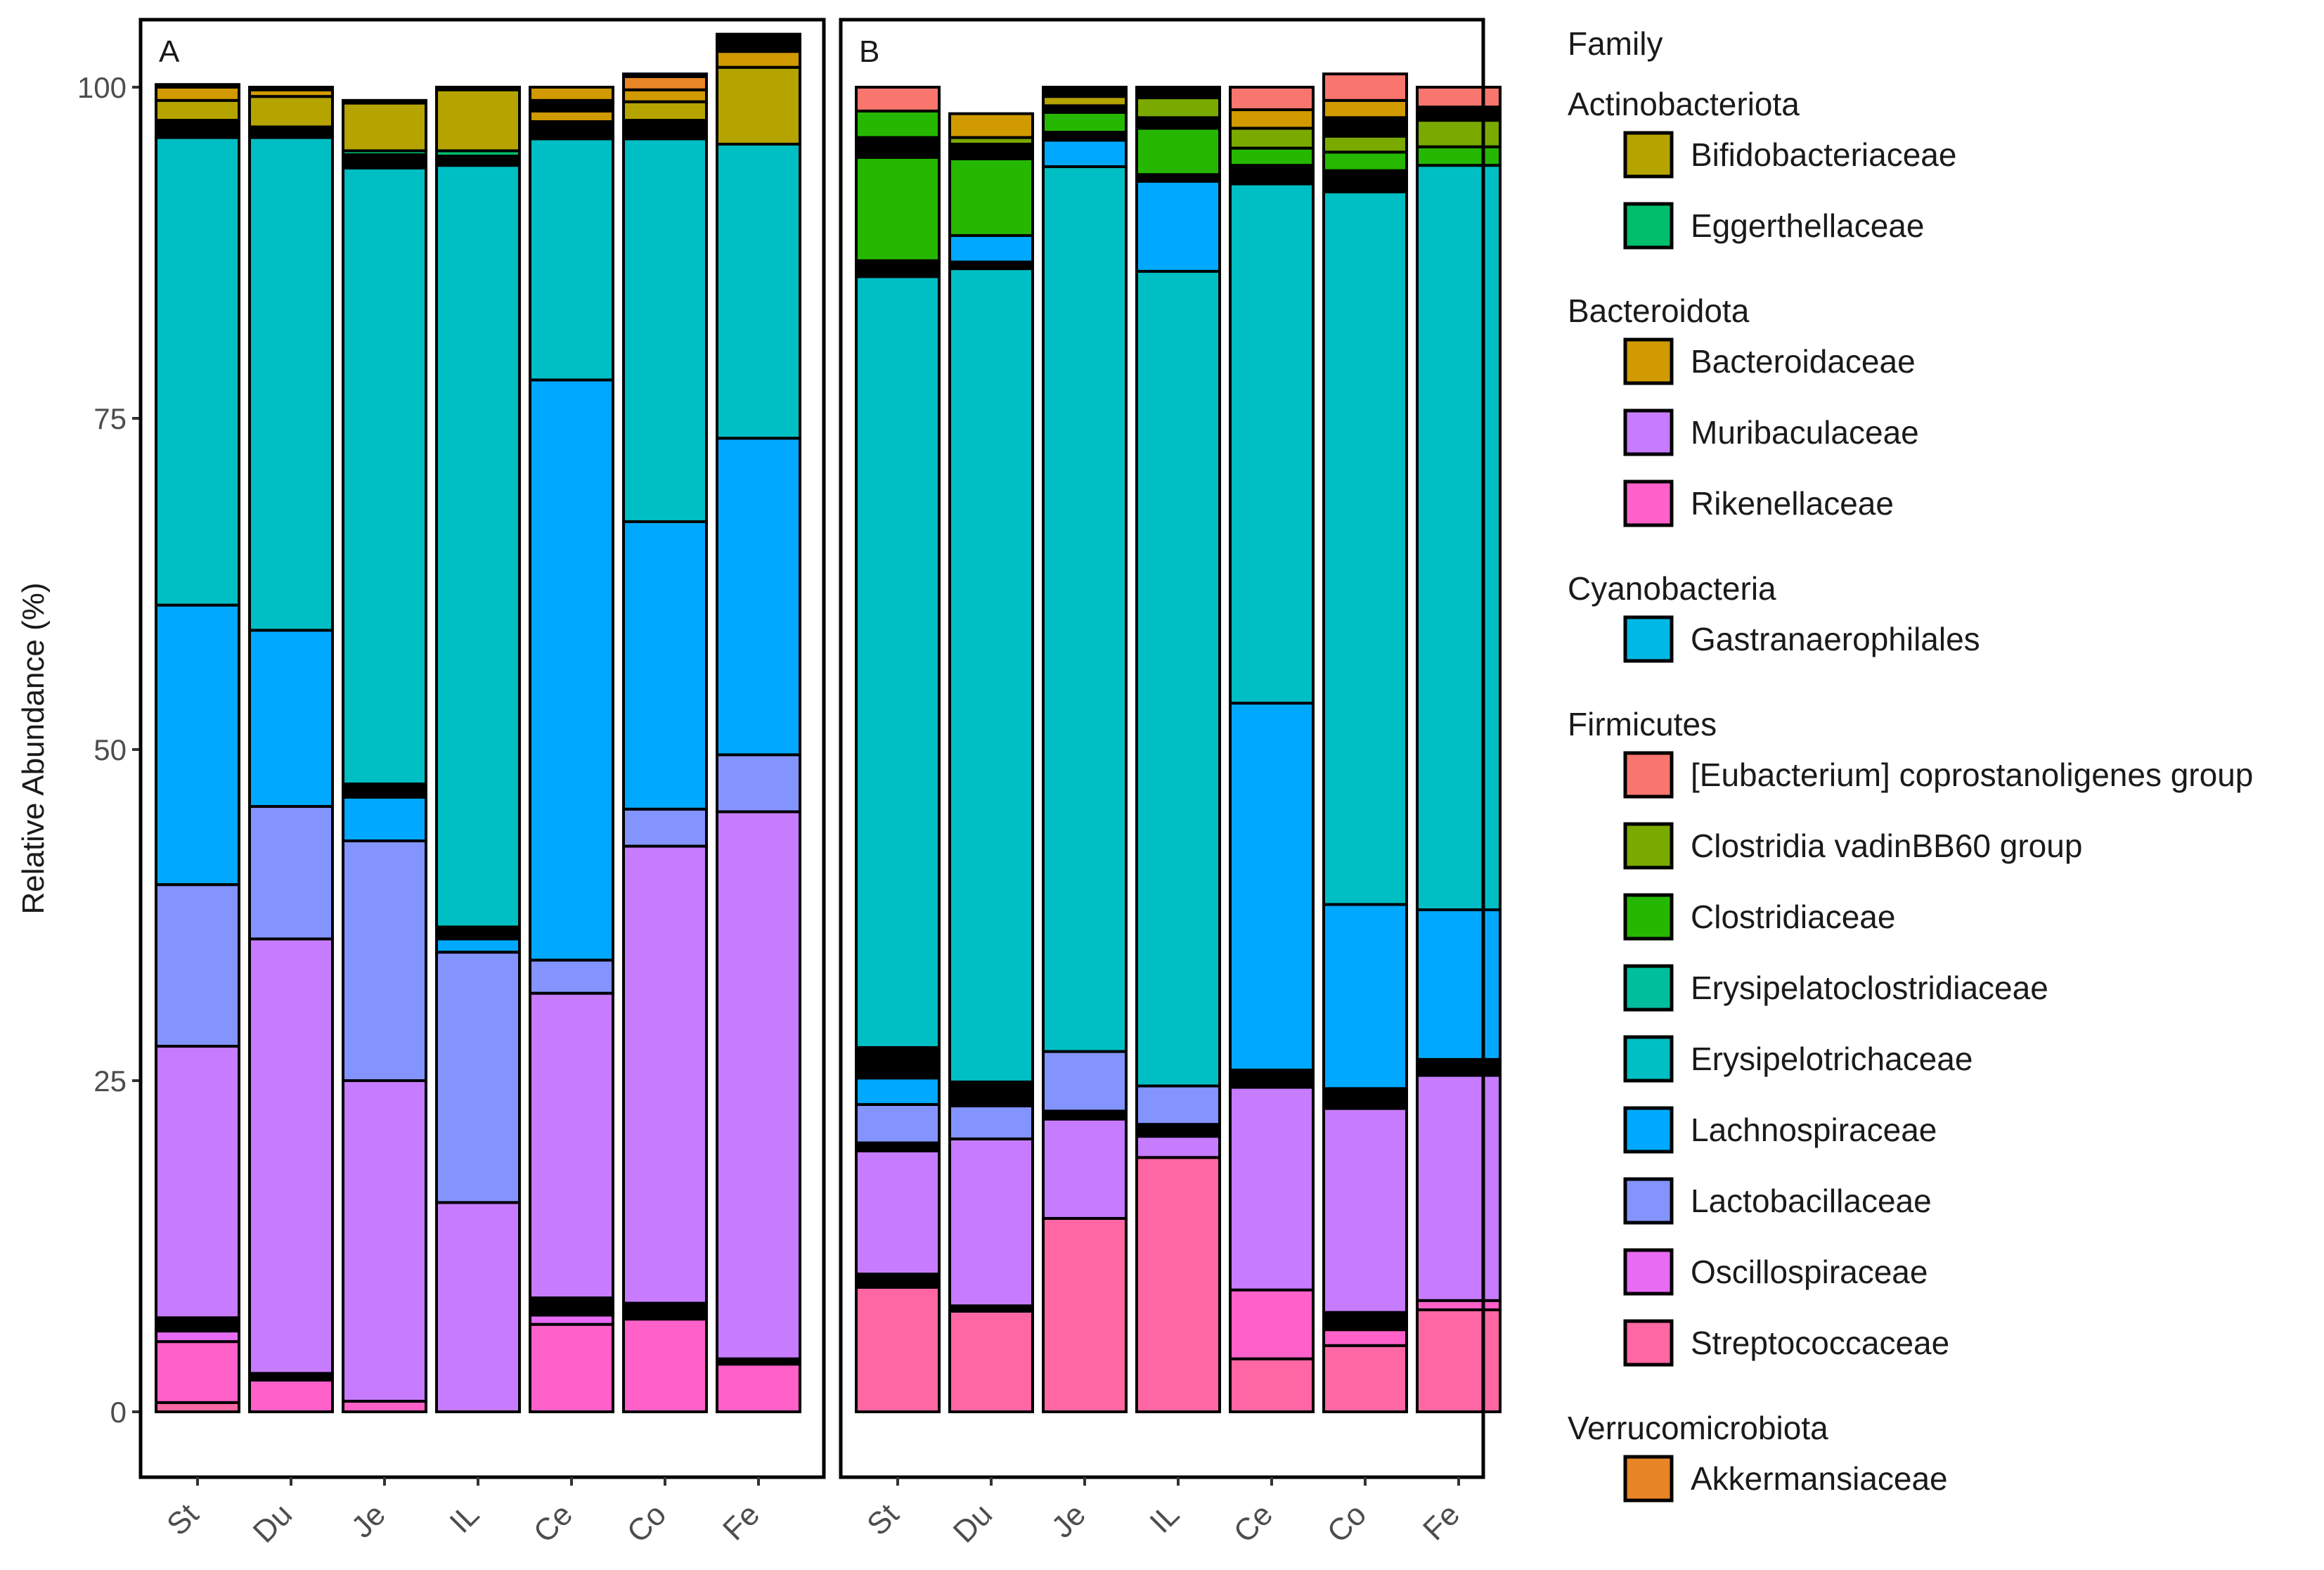 Image resolution: width=2324 pixels, height=1570 pixels. I want to click on segment-other: St – Other: 1.2%, so click(898, 268).